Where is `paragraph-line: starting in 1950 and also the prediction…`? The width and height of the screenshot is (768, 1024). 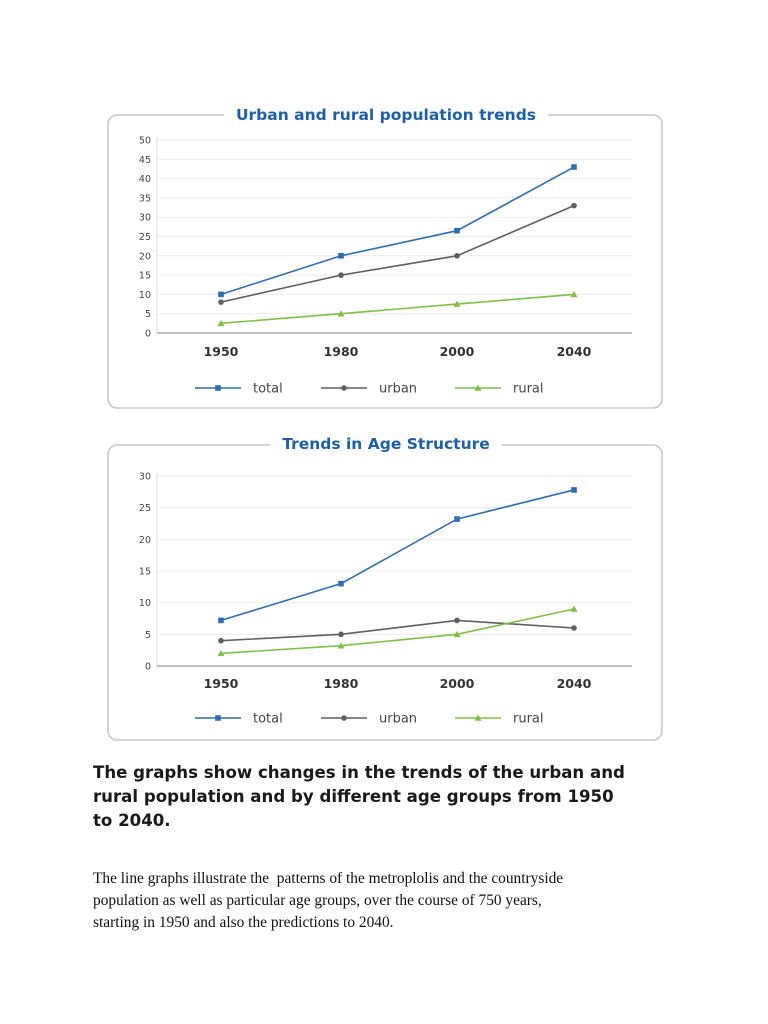 paragraph-line: starting in 1950 and also the prediction… is located at coordinates (243, 922).